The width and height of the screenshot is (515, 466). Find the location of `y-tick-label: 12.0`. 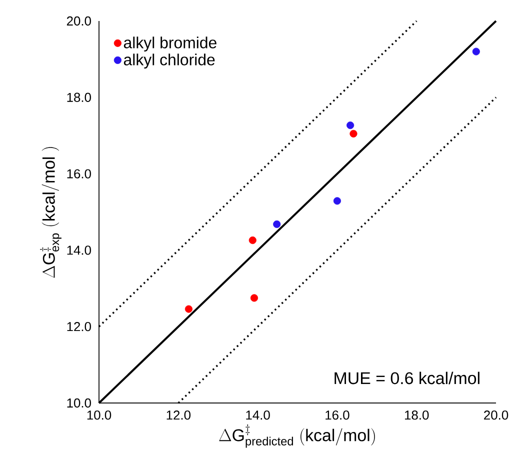

y-tick-label: 12.0 is located at coordinates (79, 327).